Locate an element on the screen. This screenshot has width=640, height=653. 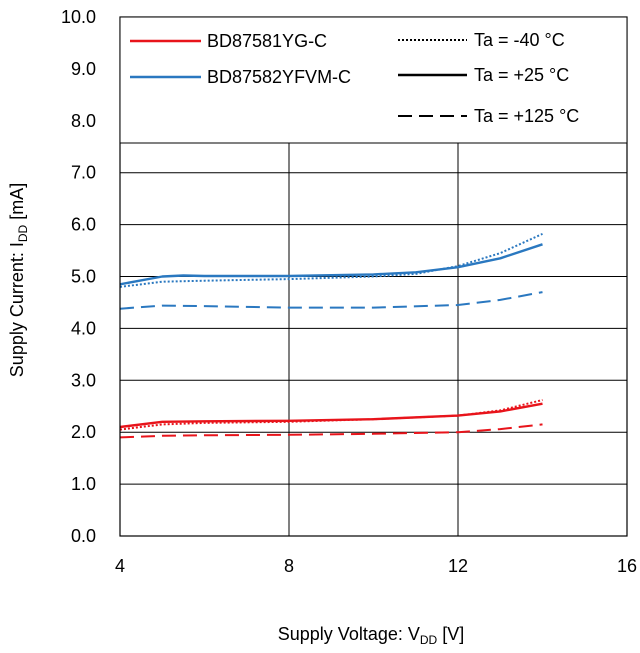
x-tick-label: 12 is located at coordinates (458, 566).